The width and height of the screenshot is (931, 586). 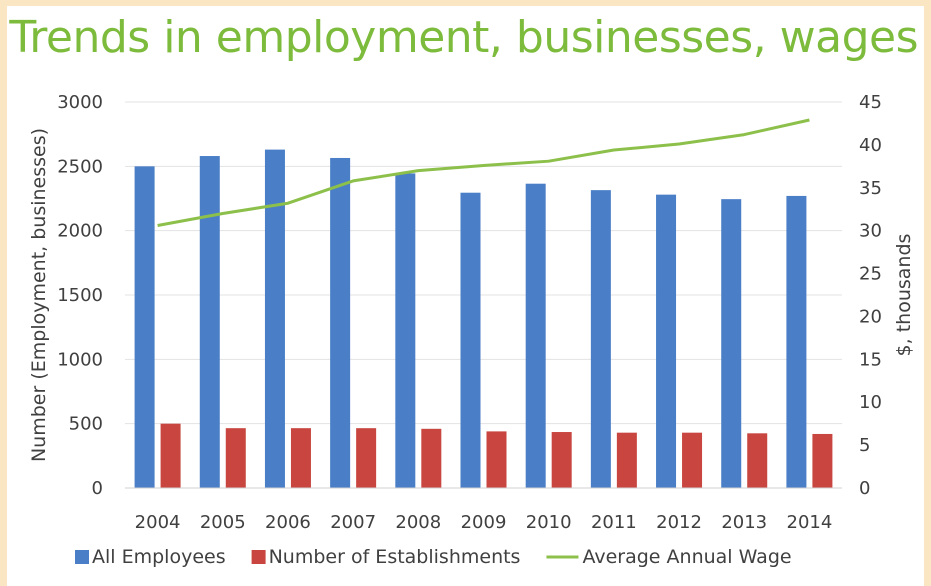 I want to click on y-tick-label: 3000, so click(x=80, y=102).